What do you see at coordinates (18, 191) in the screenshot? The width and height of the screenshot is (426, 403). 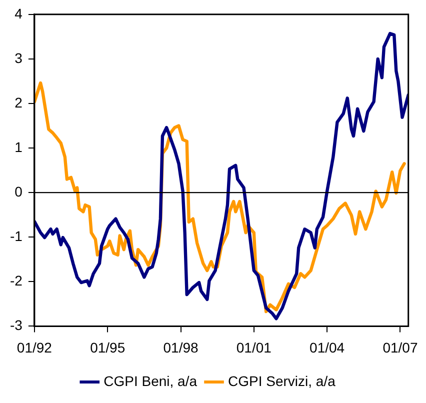 I see `y-tick-label: 0` at bounding box center [18, 191].